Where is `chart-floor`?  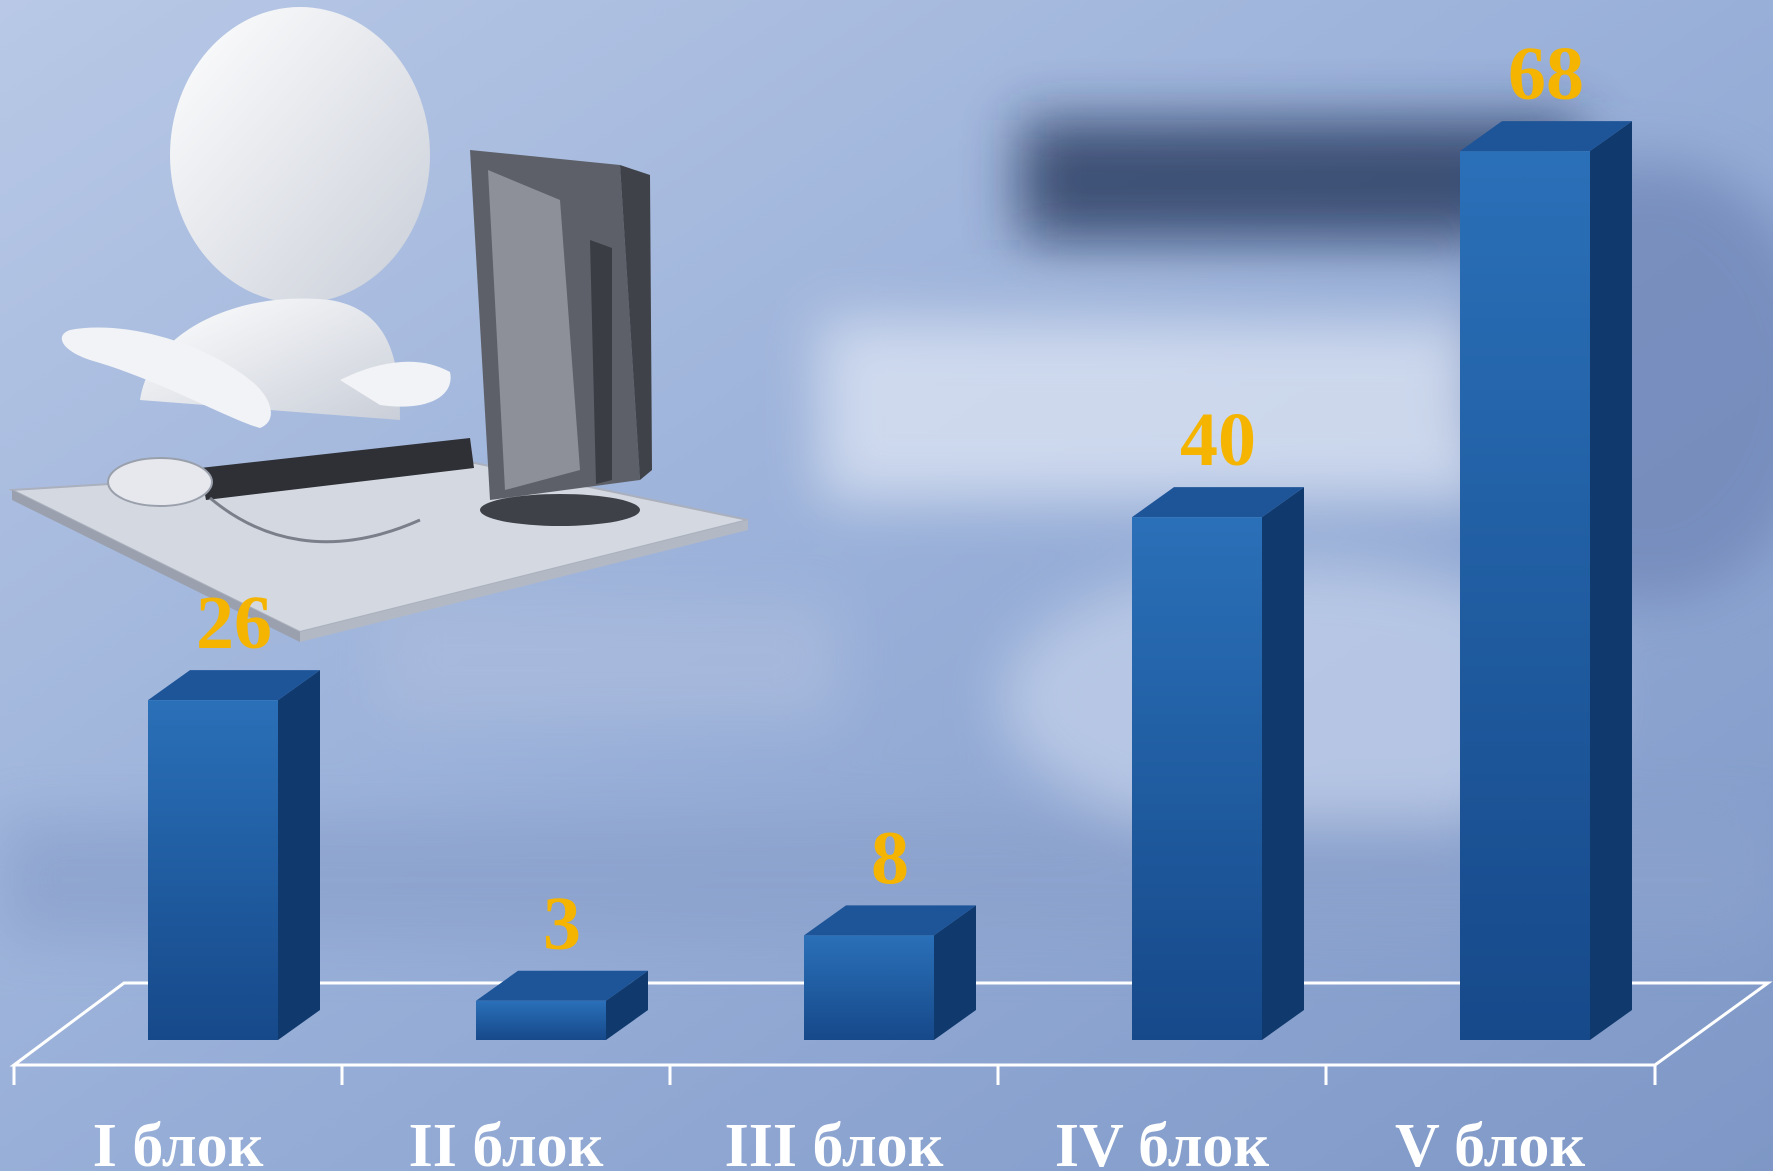
chart-floor is located at coordinates (891, 1033).